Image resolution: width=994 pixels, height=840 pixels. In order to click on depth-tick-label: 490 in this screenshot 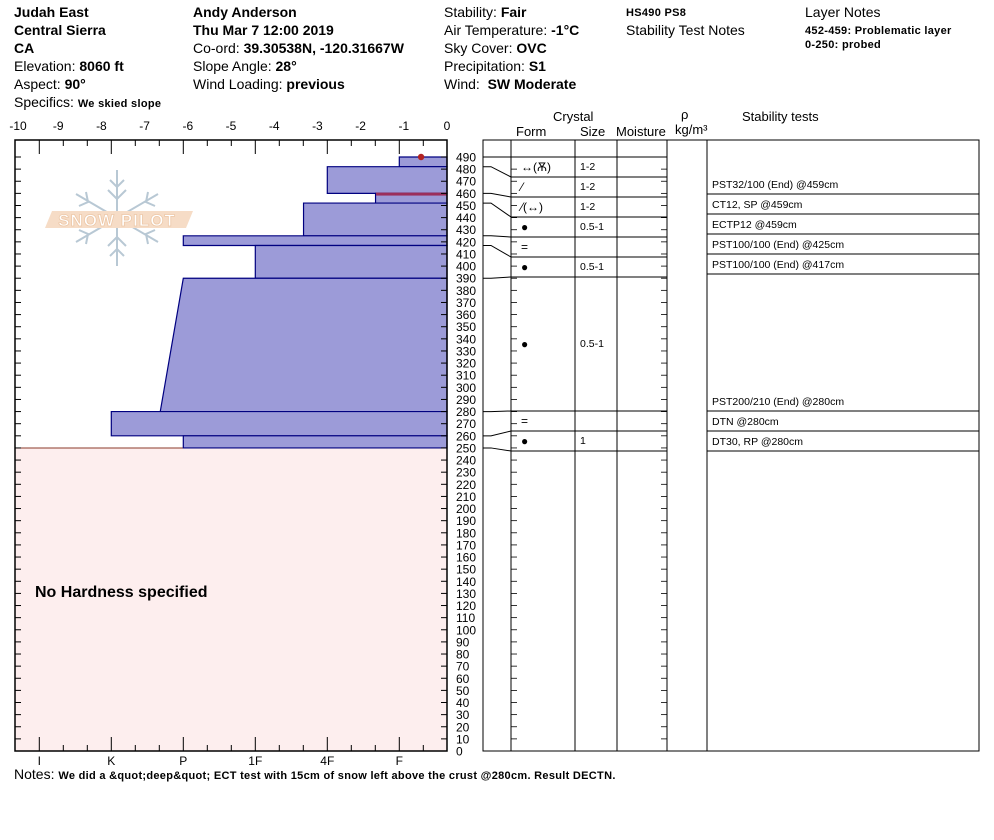, I will do `click(466, 158)`.